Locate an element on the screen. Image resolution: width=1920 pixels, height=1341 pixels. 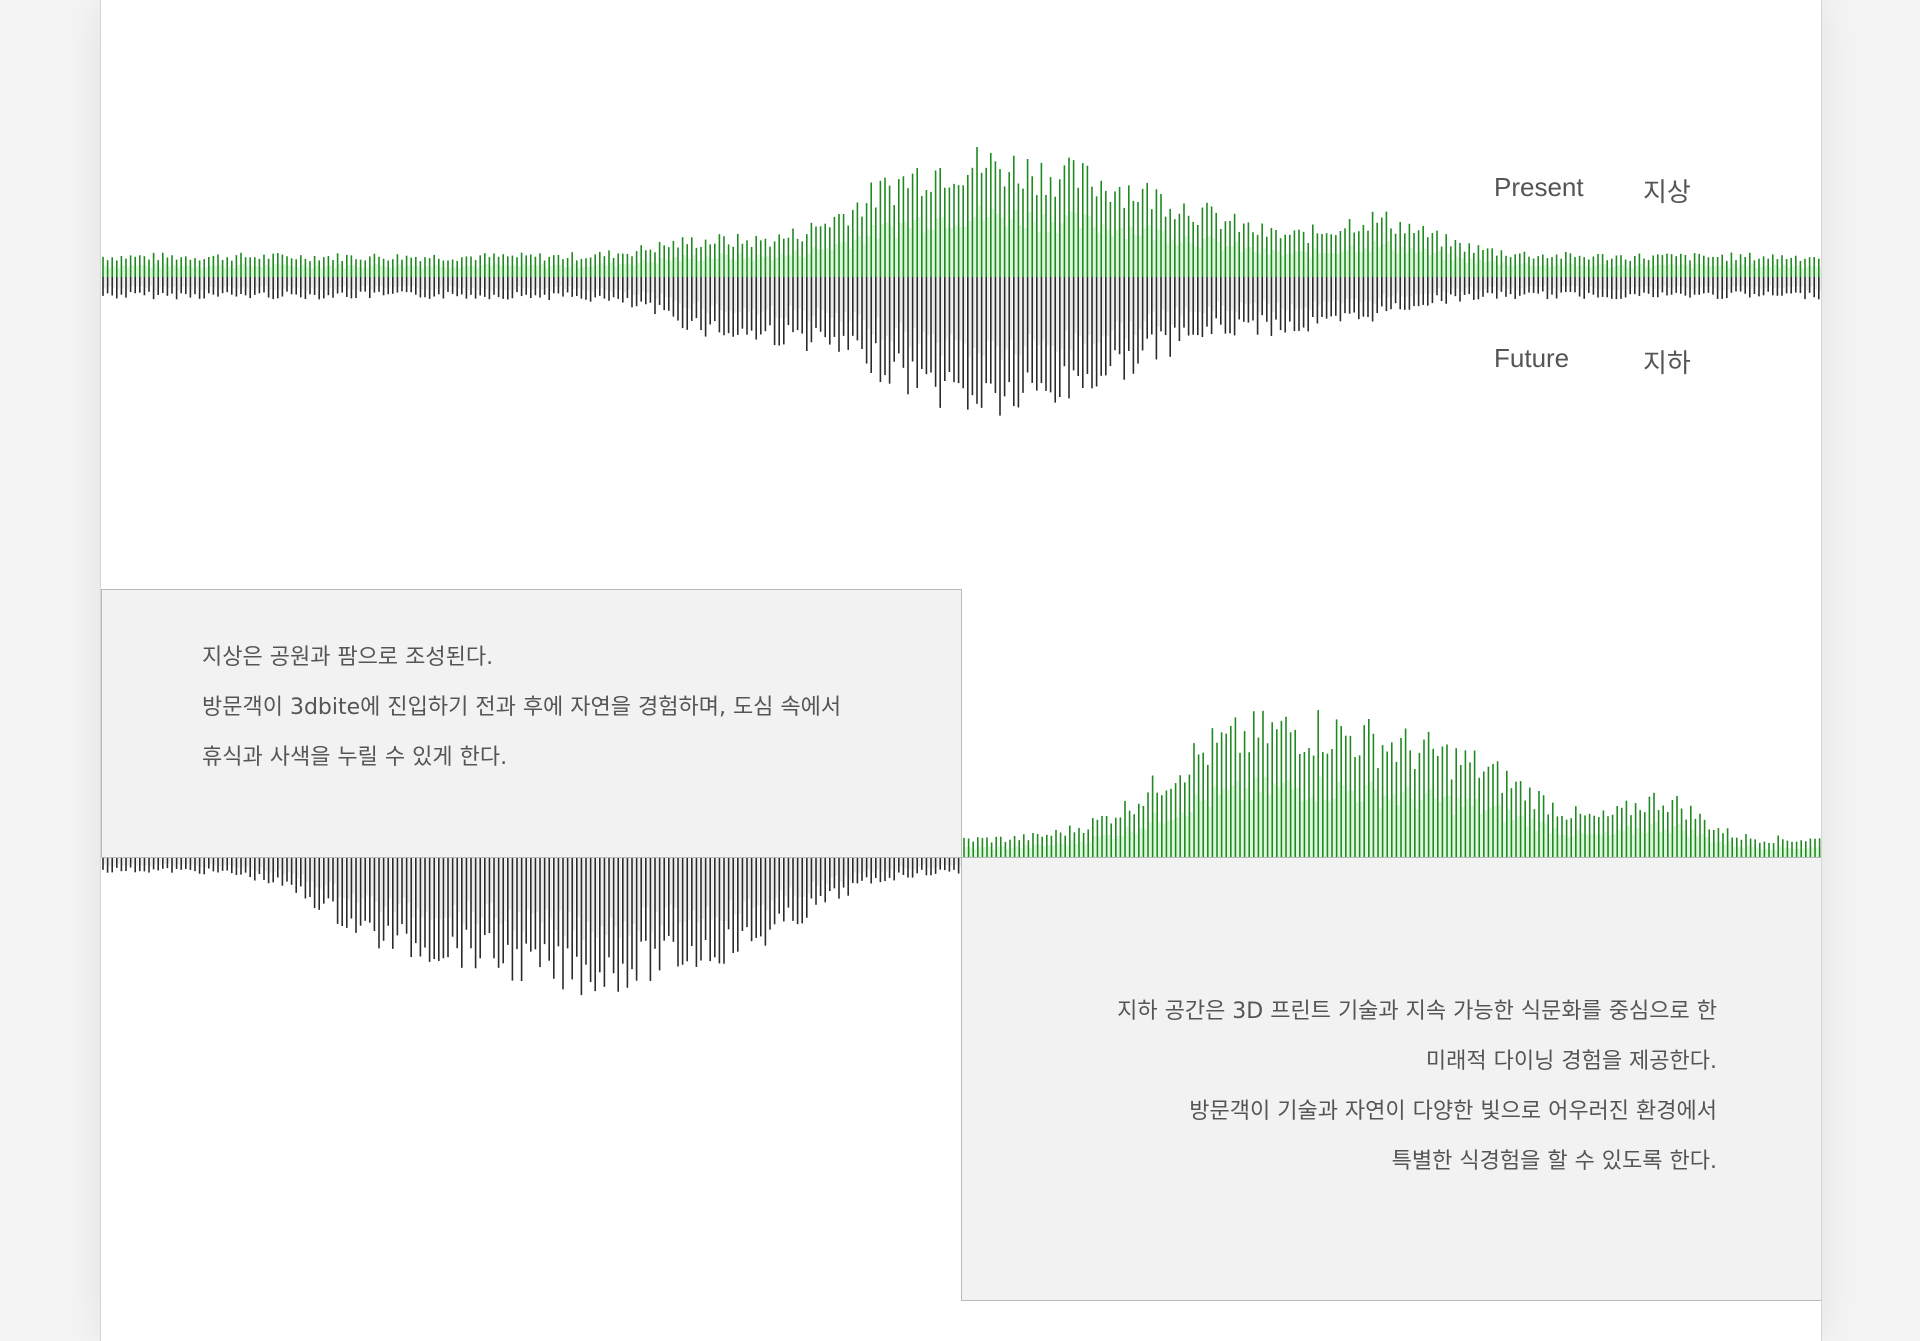
ground-text-line: 지상은 공원과 팜으로 조성된다. is located at coordinates (348, 657).